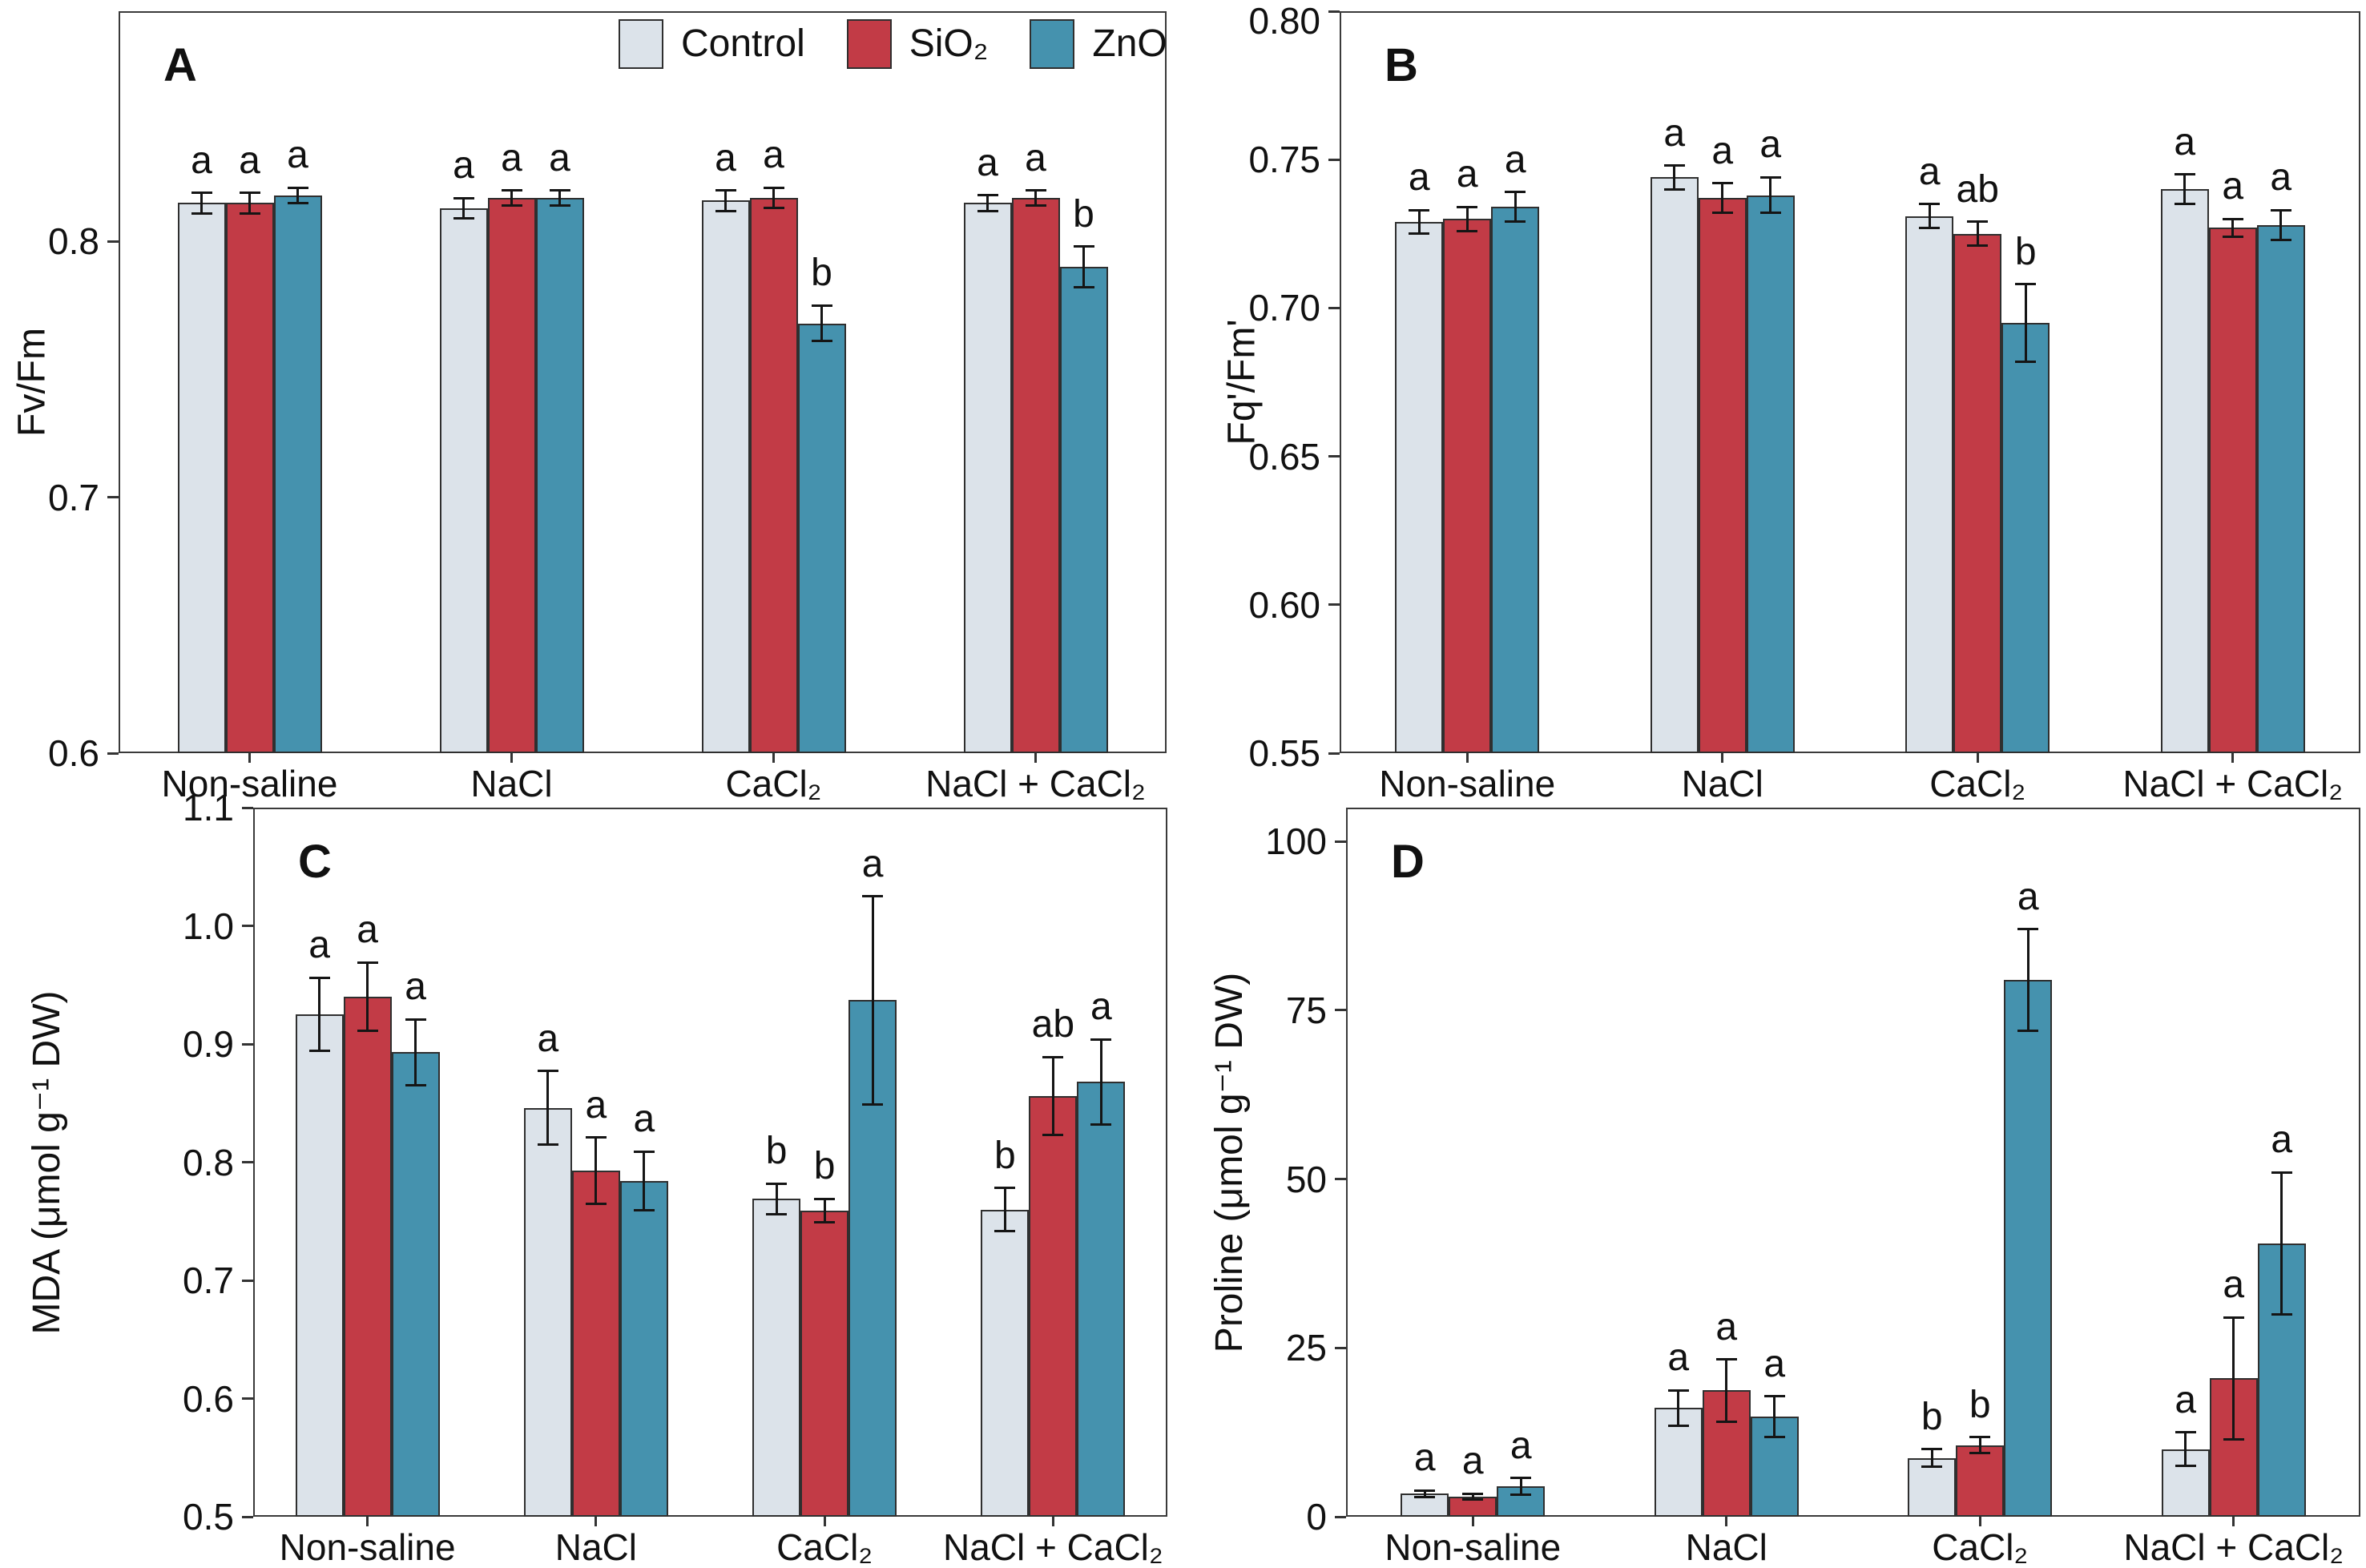 This screenshot has width=2366, height=1568. Describe the element at coordinates (1296, 841) in the screenshot. I see `y-tick-label: 100` at that location.